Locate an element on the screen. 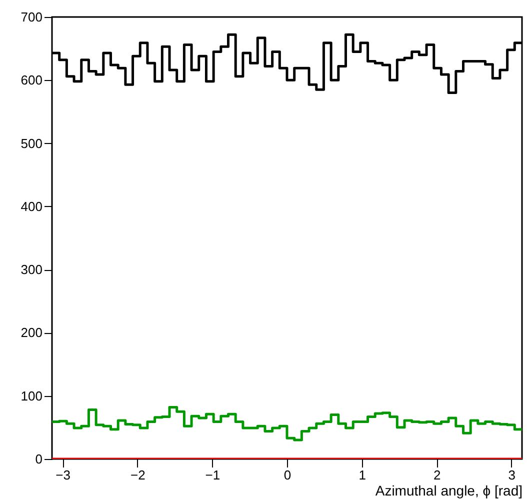 The image size is (527, 499). x-tick-label: 2 is located at coordinates (437, 475).